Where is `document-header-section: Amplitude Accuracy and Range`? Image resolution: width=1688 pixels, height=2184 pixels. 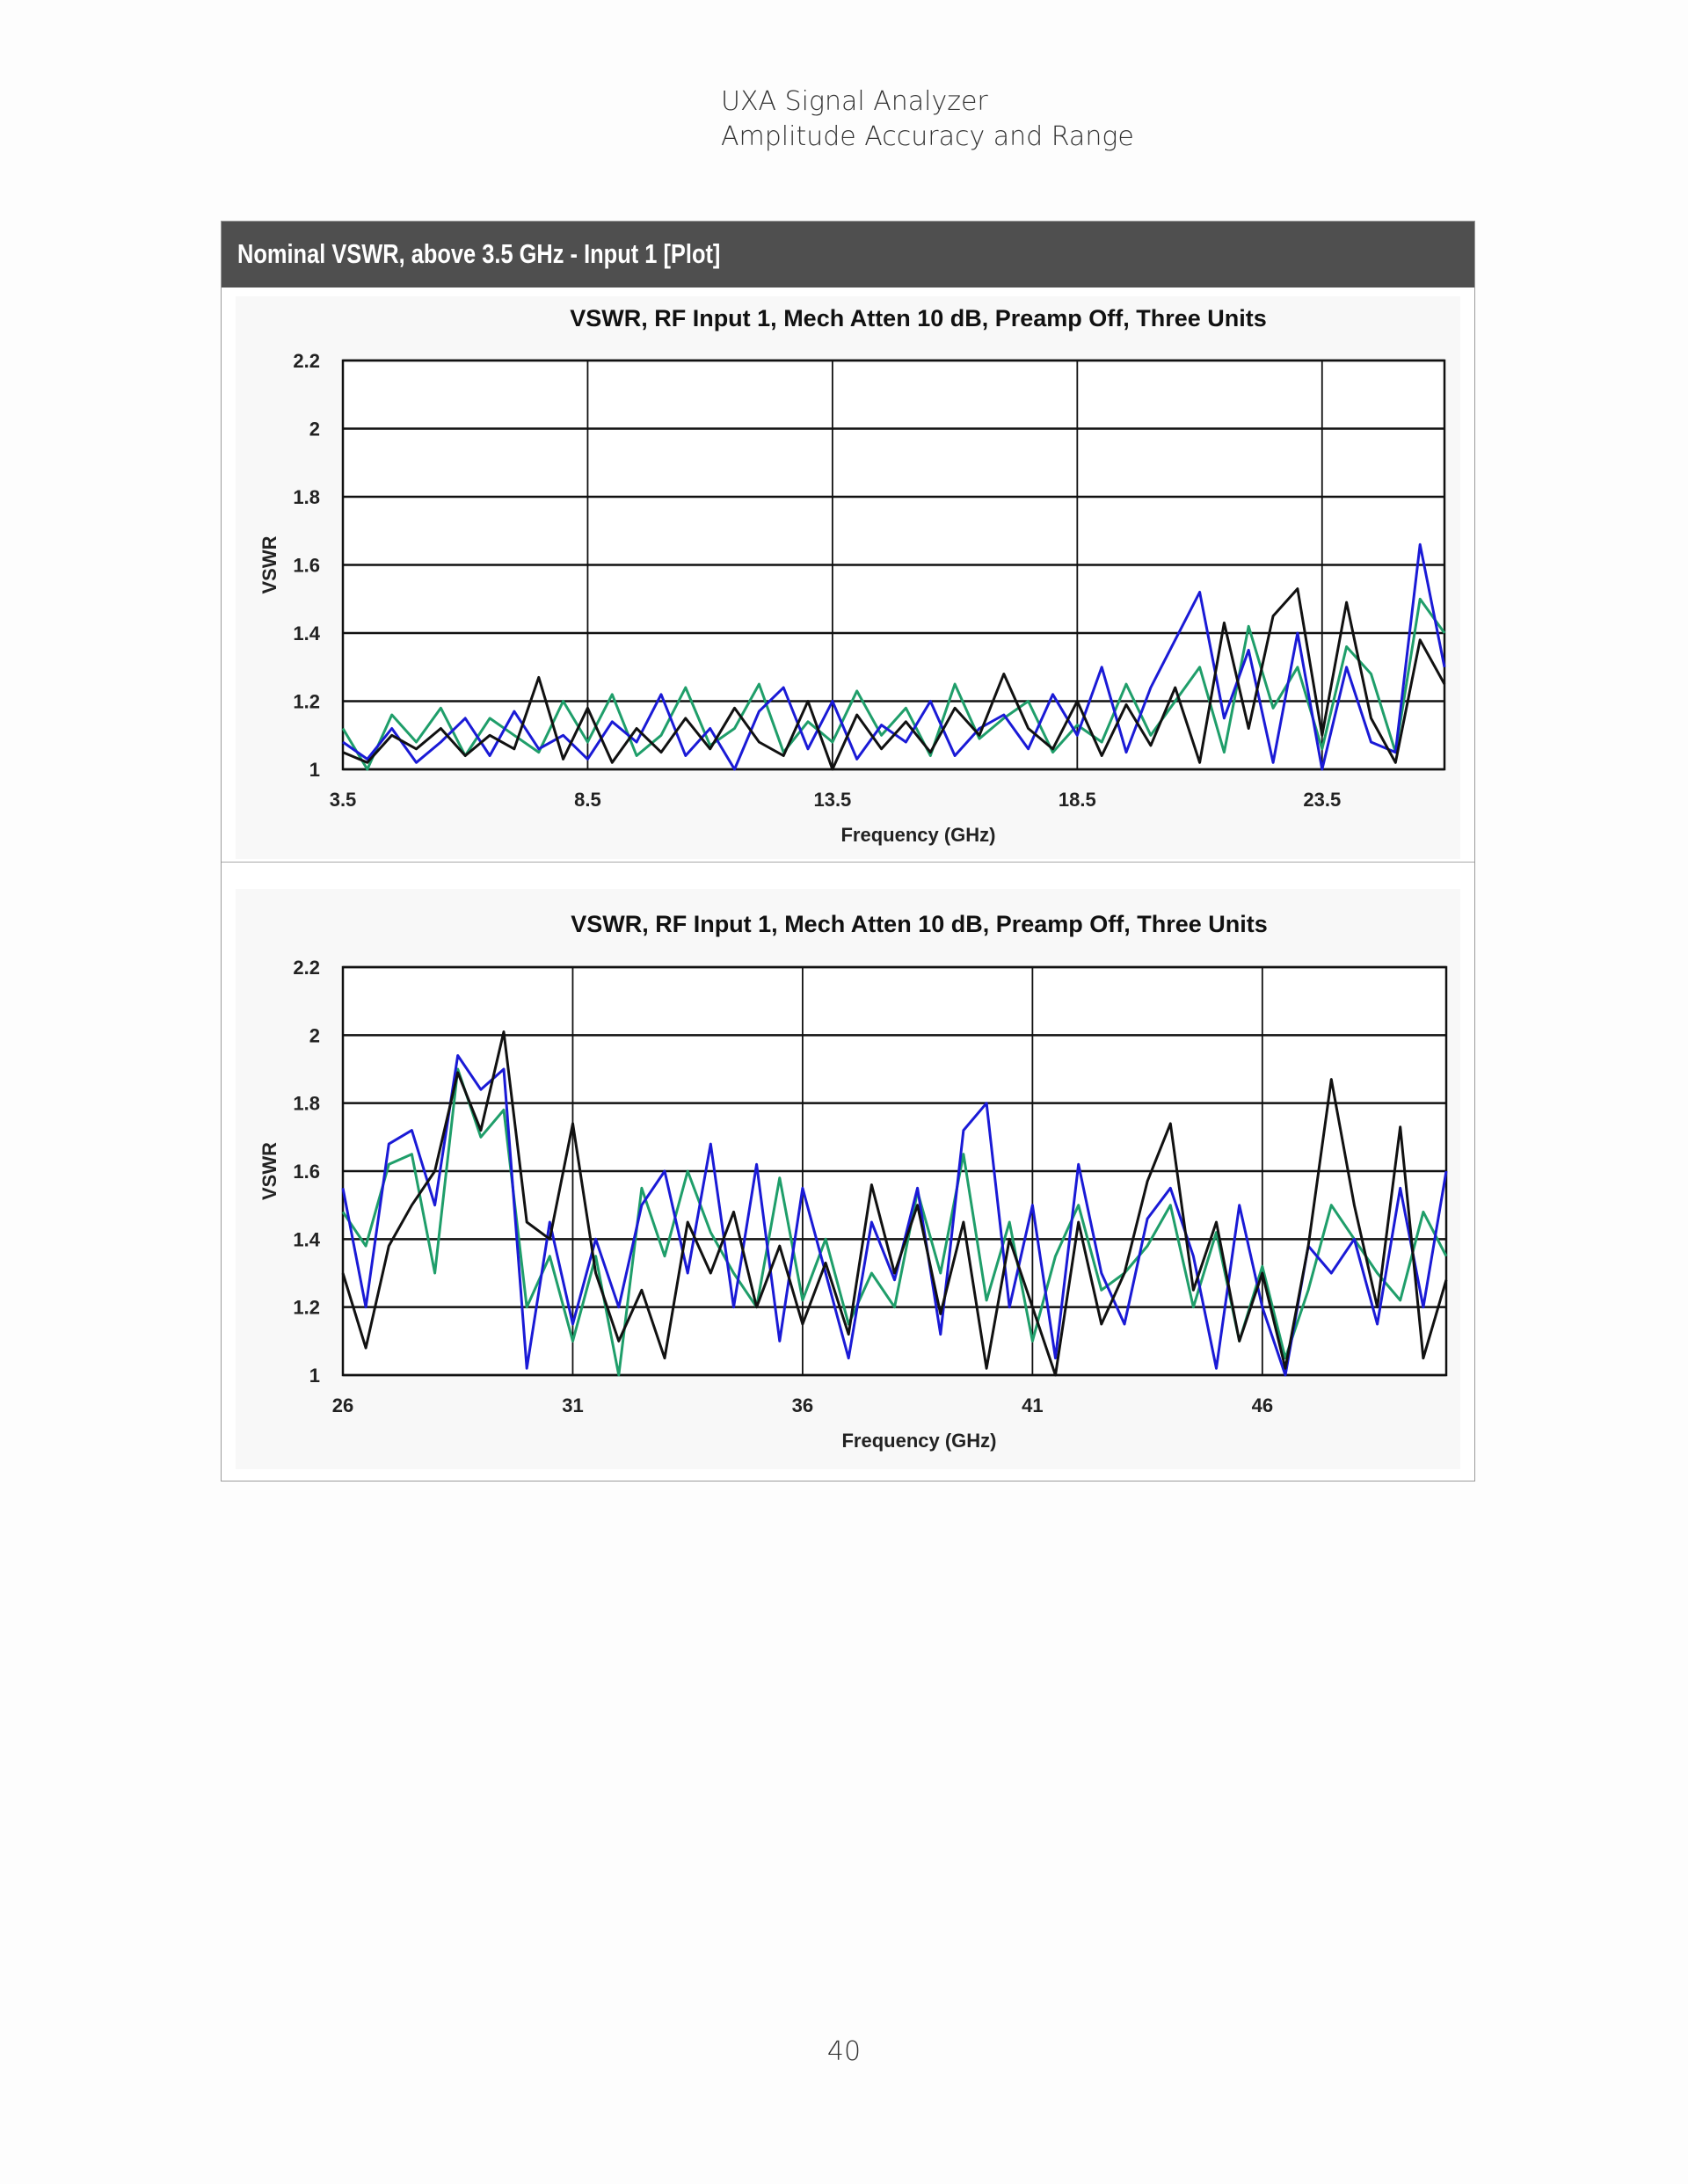 document-header-section: Amplitude Accuracy and Range is located at coordinates (927, 136).